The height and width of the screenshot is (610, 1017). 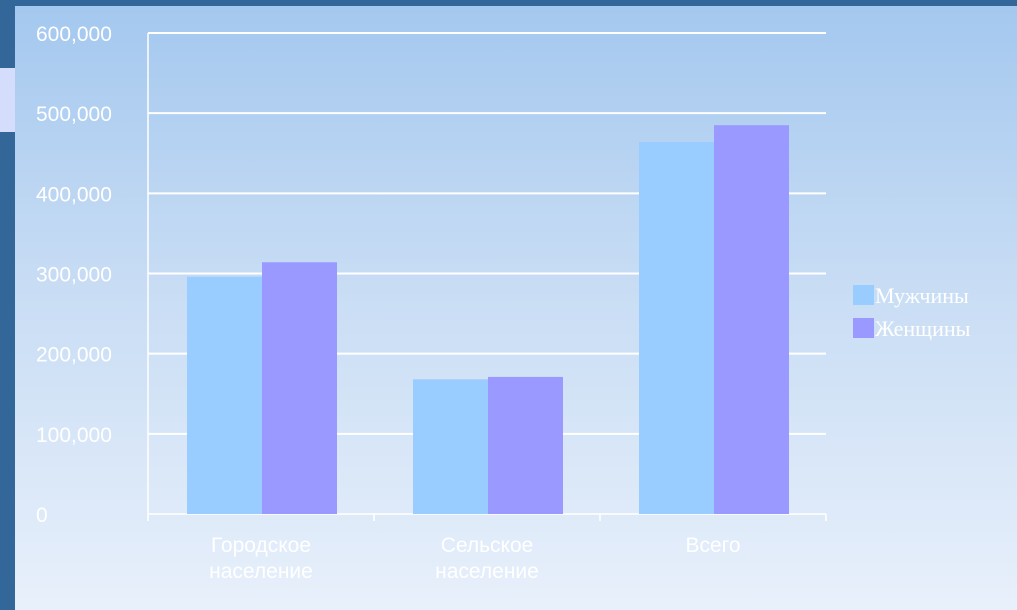 I want to click on x-tick-label-line: Сельское, so click(x=487, y=545).